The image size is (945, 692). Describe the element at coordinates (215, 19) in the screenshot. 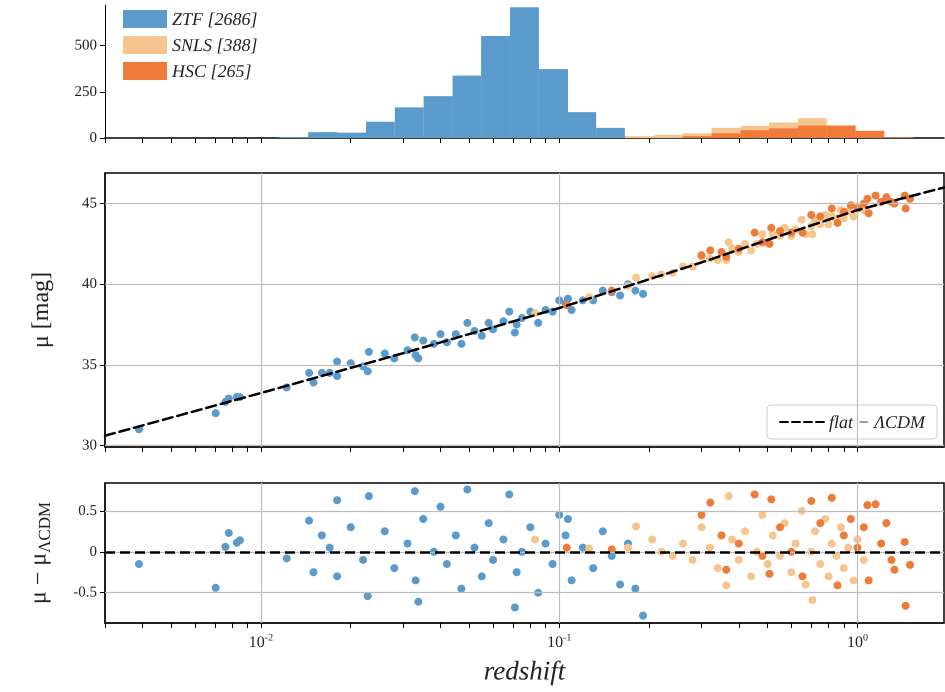

I see `legend-label: ZTF [2686]` at that location.